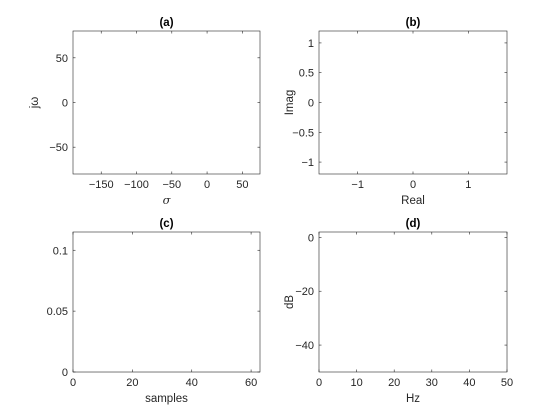 The image size is (560, 420). I want to click on subplot-title: (b), so click(413, 23).